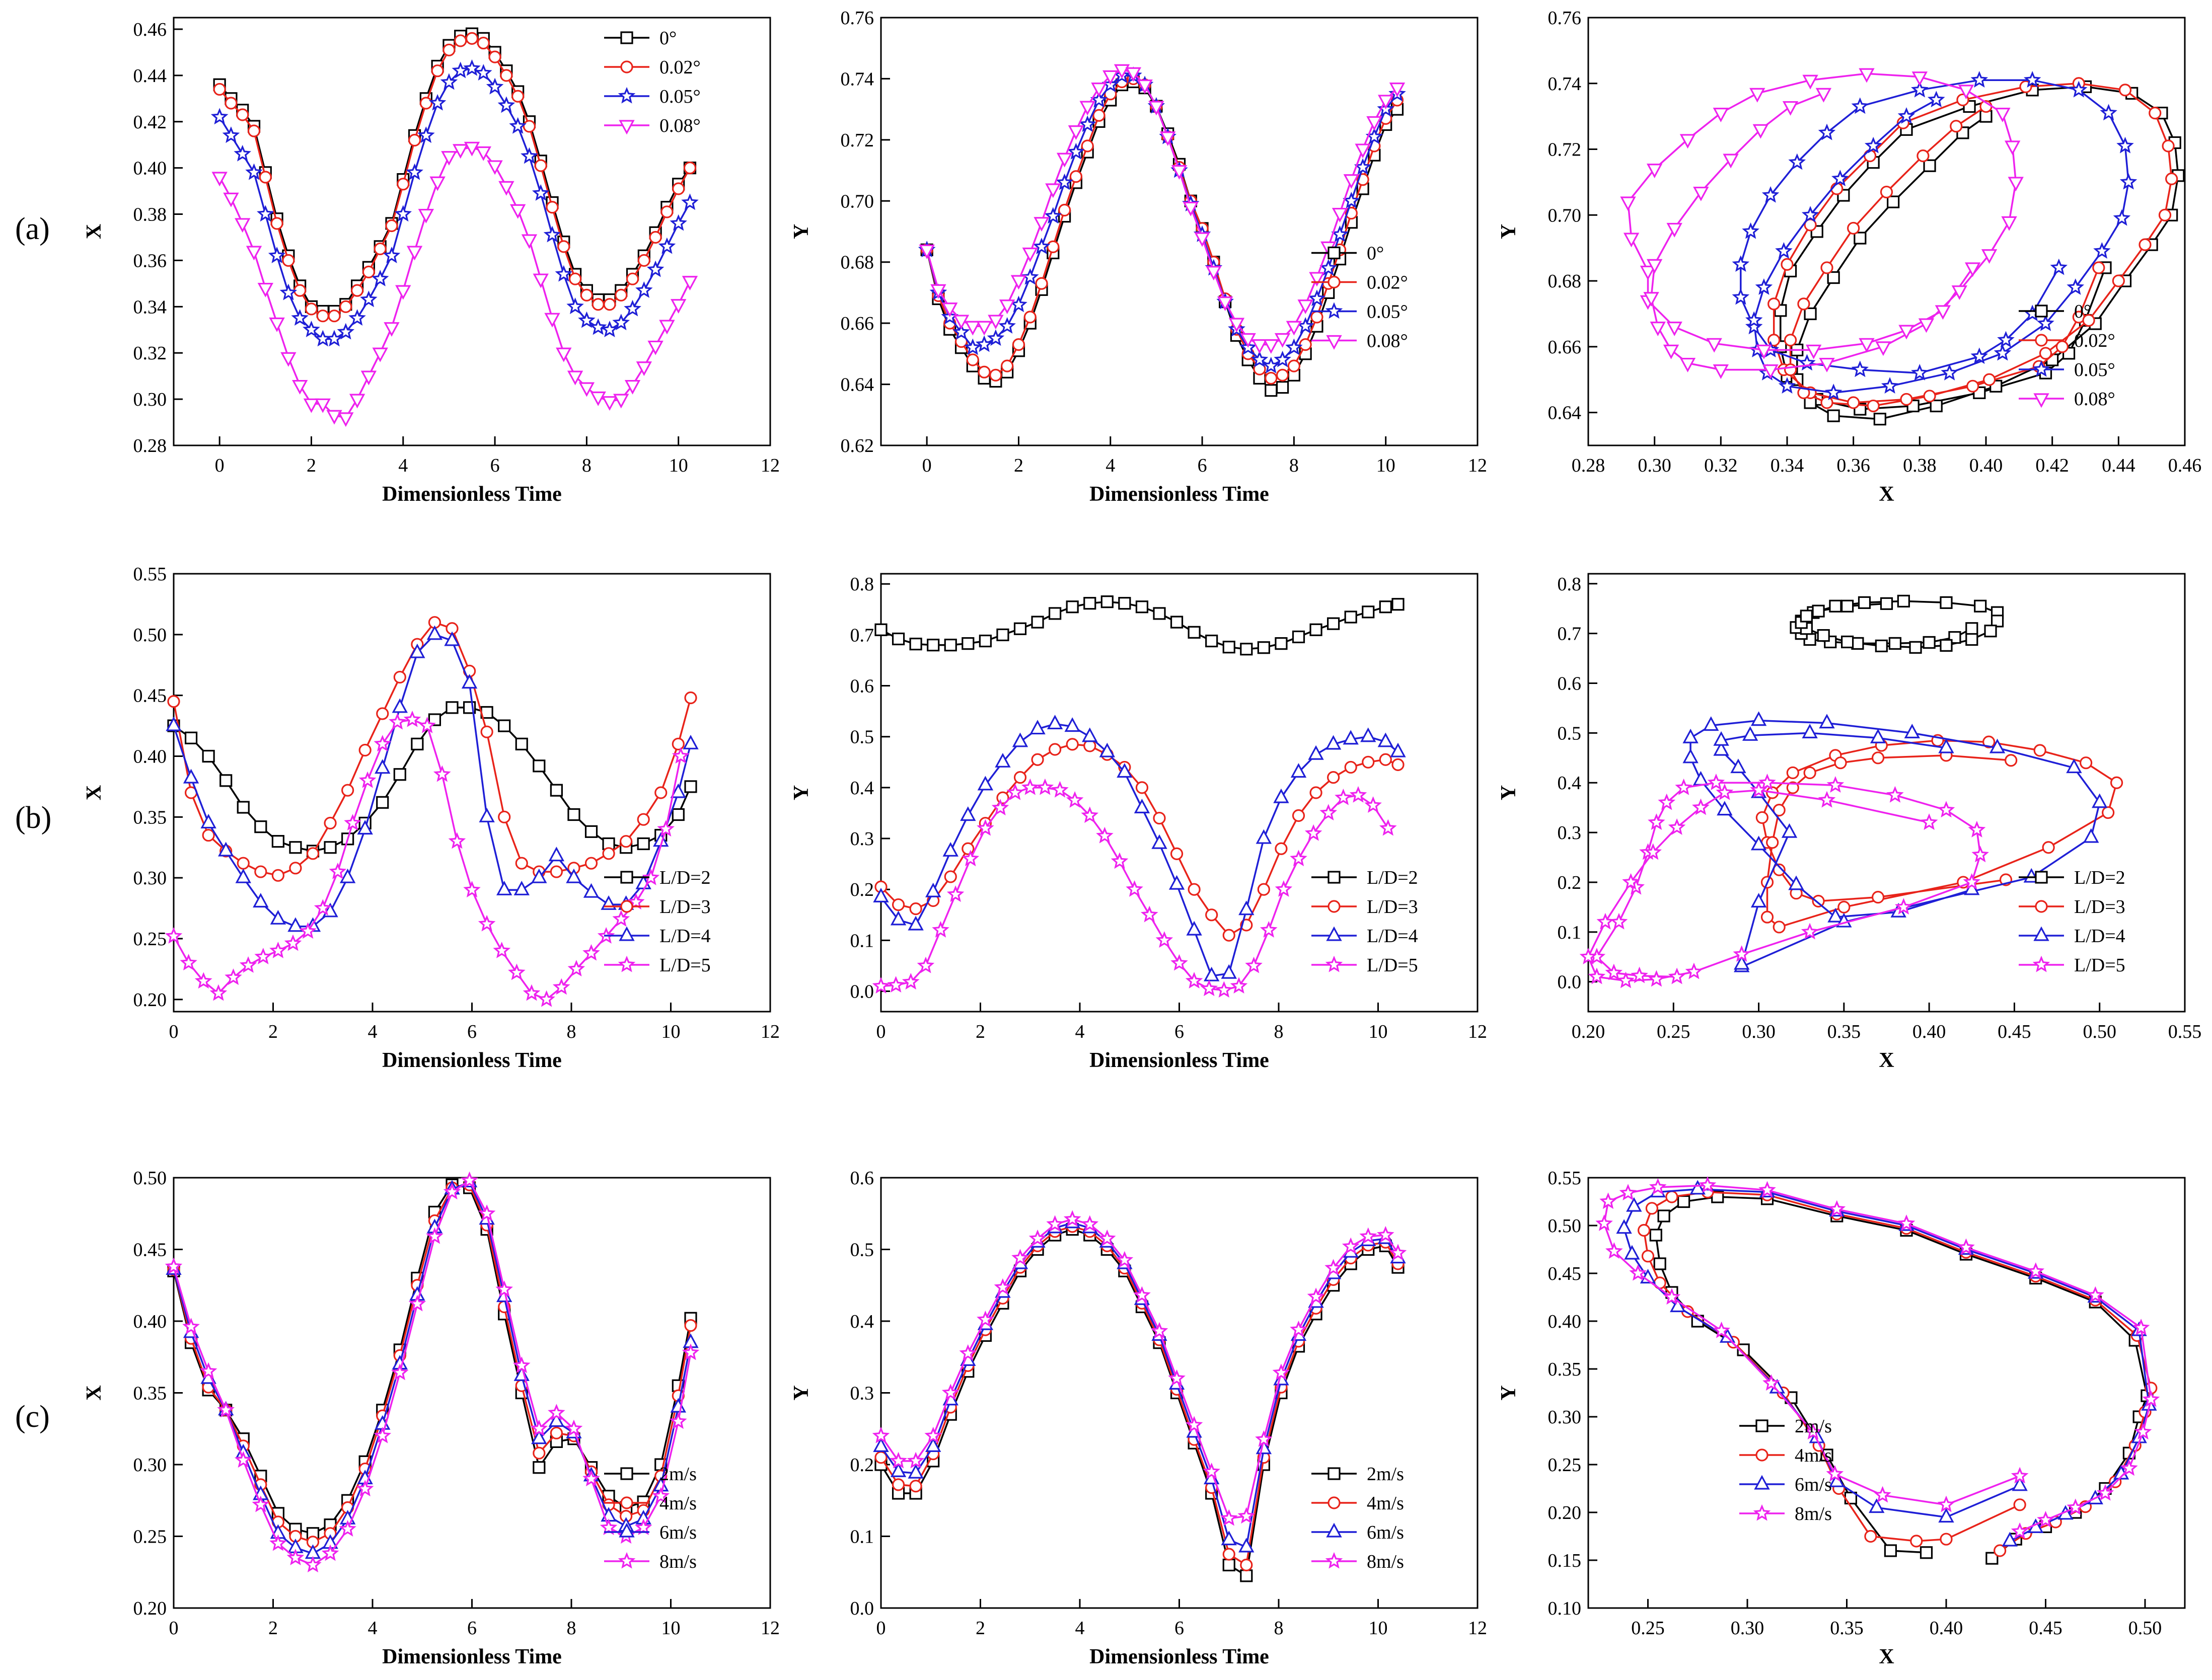  I want to click on x-tick-label: 0.30, so click(1747, 1628).